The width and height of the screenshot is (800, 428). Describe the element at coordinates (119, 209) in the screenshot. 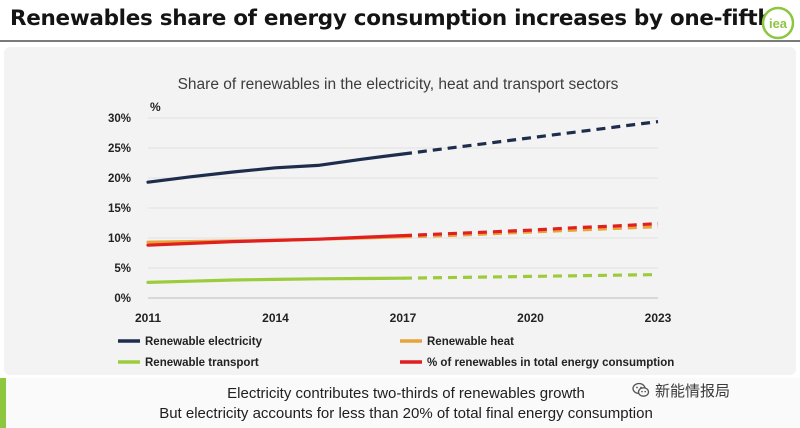

I see `y-tick-label: 15%` at that location.